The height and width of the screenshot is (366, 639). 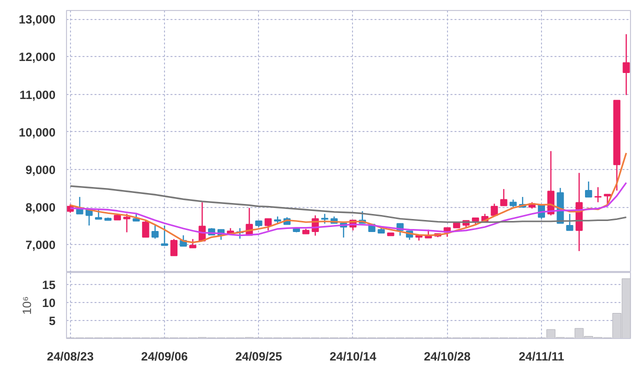 I want to click on x-tick-label: 24/11/11, so click(x=541, y=357).